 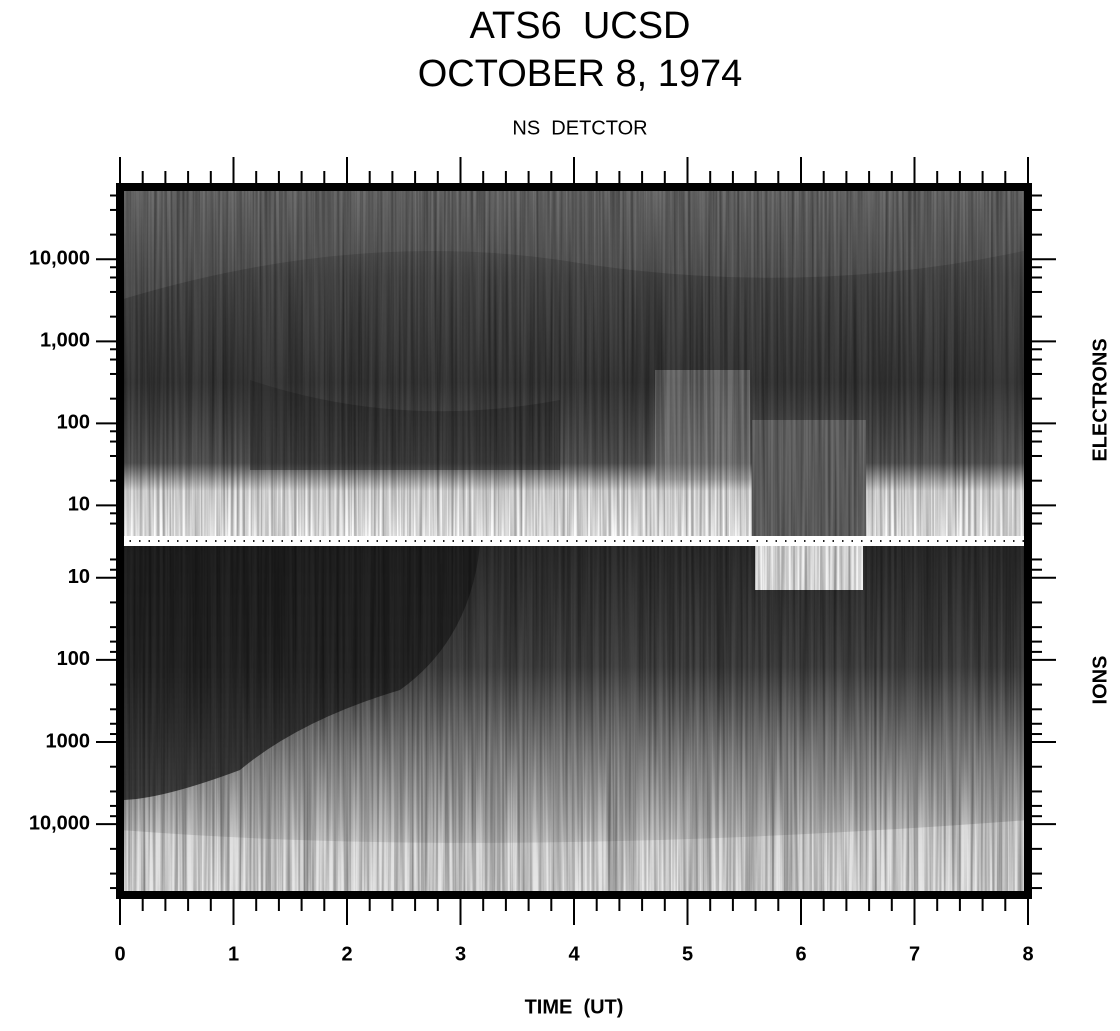 I want to click on chart-title: ATS6 UCSD, so click(x=579, y=26).